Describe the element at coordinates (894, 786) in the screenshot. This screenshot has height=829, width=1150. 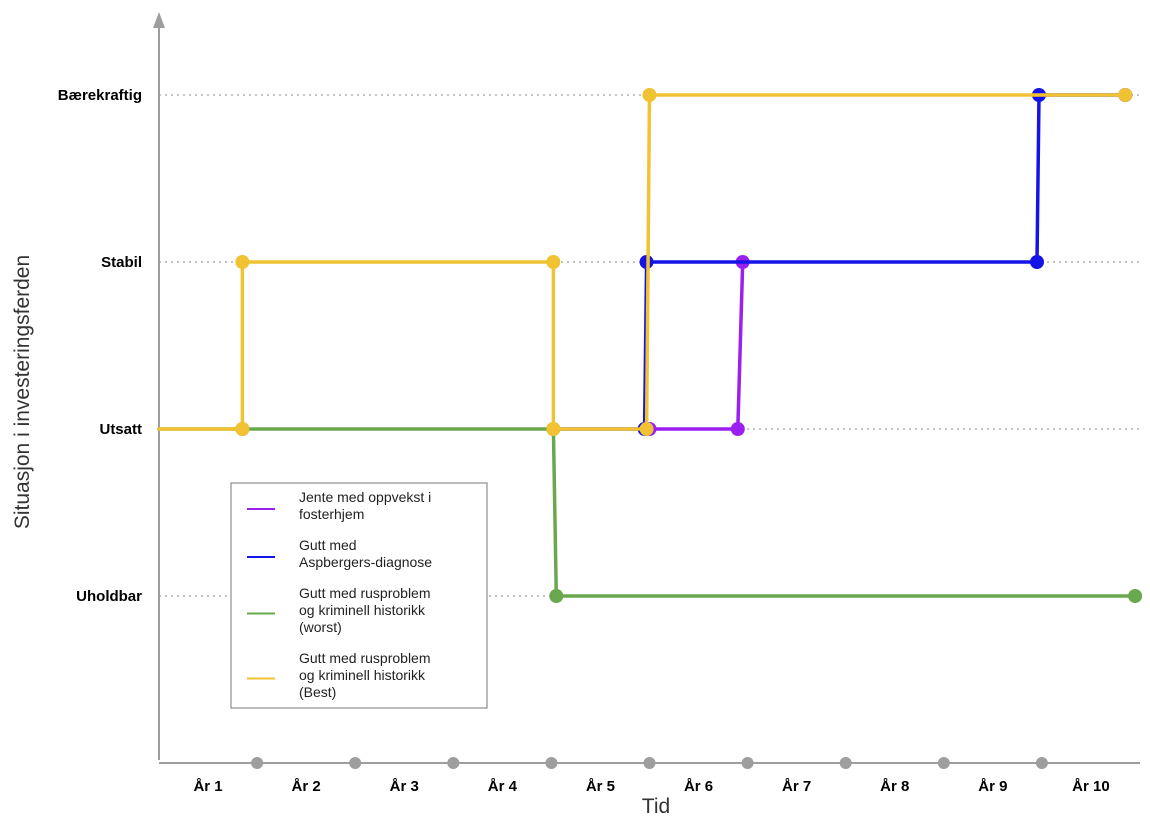
I see `x-tick-label: År 8` at that location.